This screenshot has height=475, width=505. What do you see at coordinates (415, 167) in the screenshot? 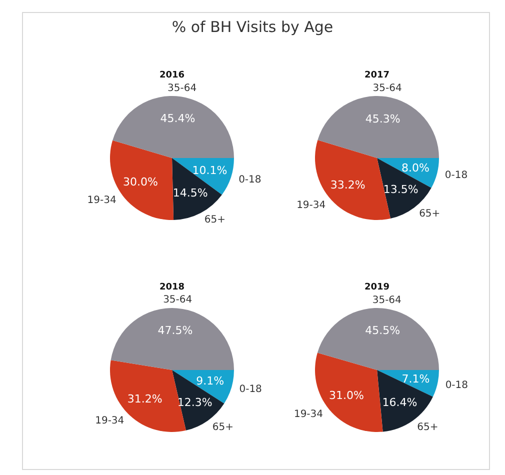
I see `data-label: 8.0%` at bounding box center [415, 167].